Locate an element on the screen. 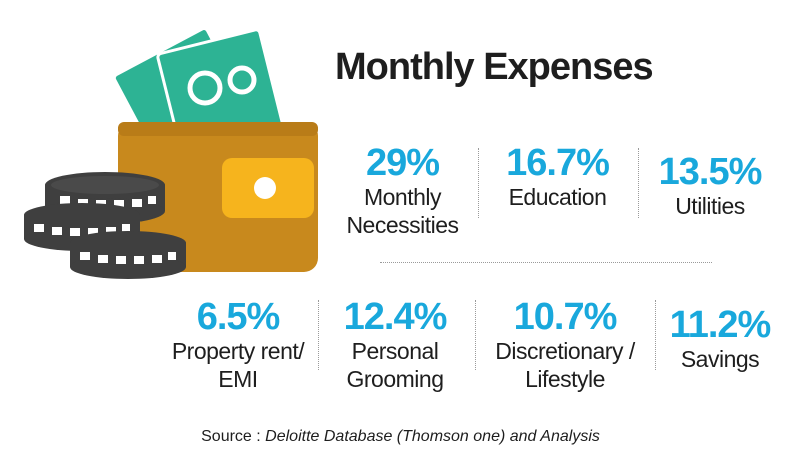 Image resolution: width=801 pixels, height=465 pixels. stat-label: Lifestyle is located at coordinates (565, 379).